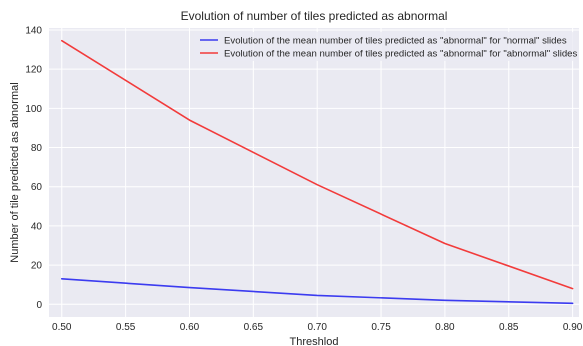 The image size is (583, 346). Describe the element at coordinates (126, 327) in the screenshot. I see `x-tick-label: 0.55` at that location.